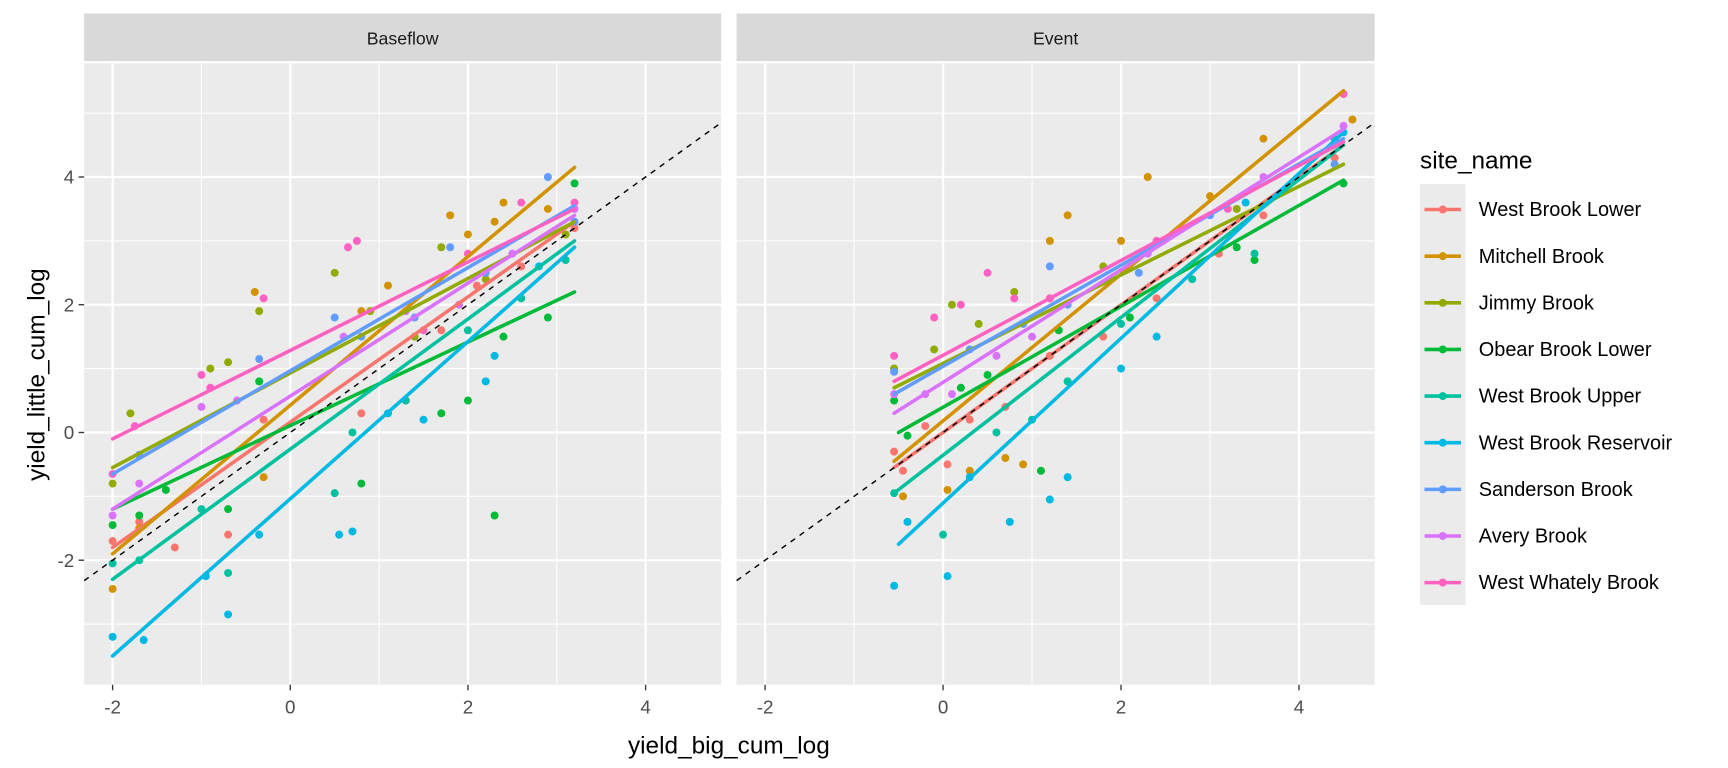  I want to click on legend-label: West Brook Reservoir, so click(1576, 443).